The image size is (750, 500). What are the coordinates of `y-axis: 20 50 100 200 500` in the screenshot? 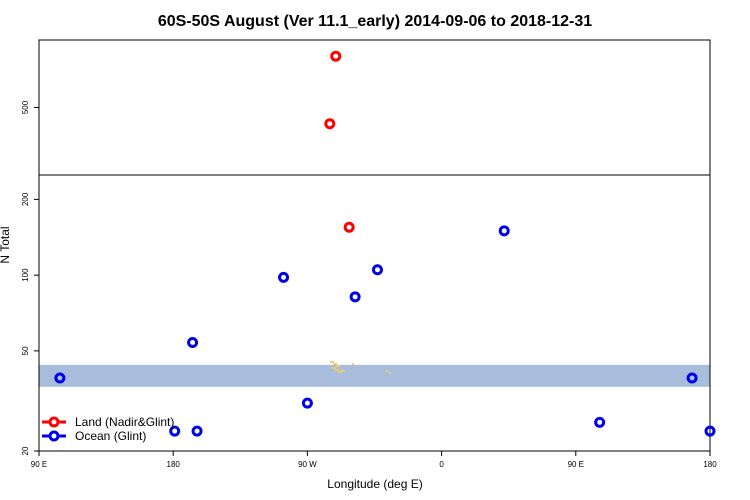 It's located at (30, 277).